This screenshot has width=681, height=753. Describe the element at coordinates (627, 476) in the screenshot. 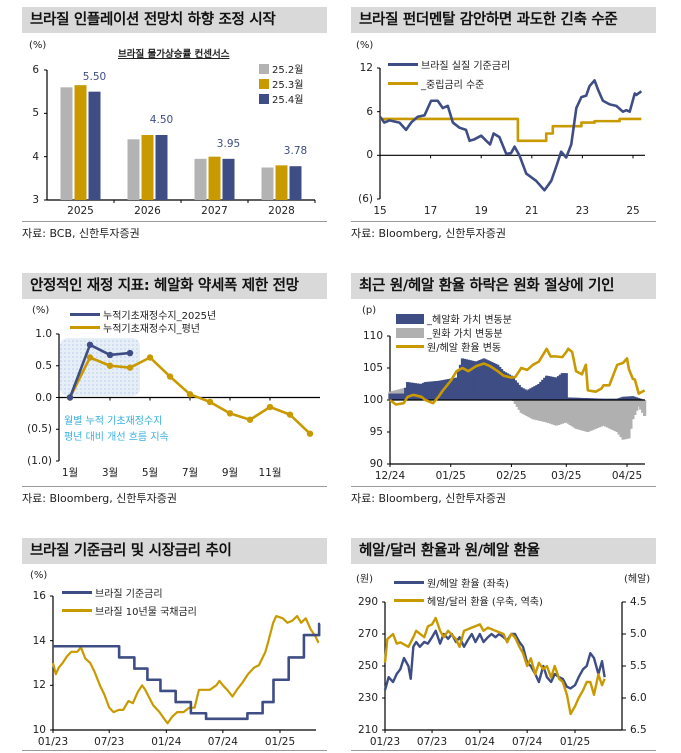

I see `x-tick-label: 04/25` at that location.